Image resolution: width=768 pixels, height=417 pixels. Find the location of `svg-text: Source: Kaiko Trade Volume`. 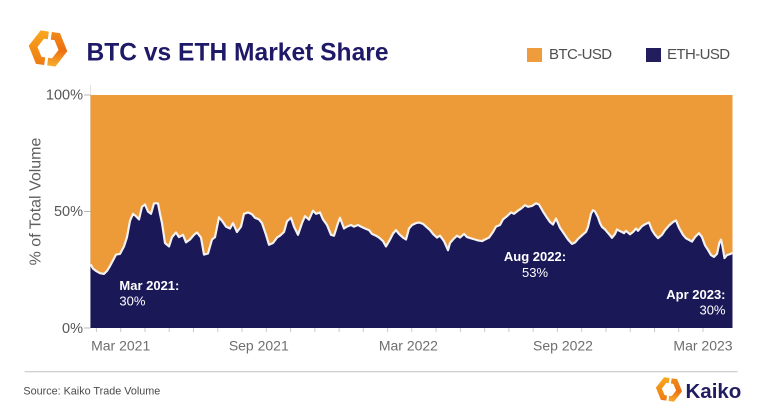

svg-text: Source: Kaiko Trade Volume is located at coordinates (91, 392).